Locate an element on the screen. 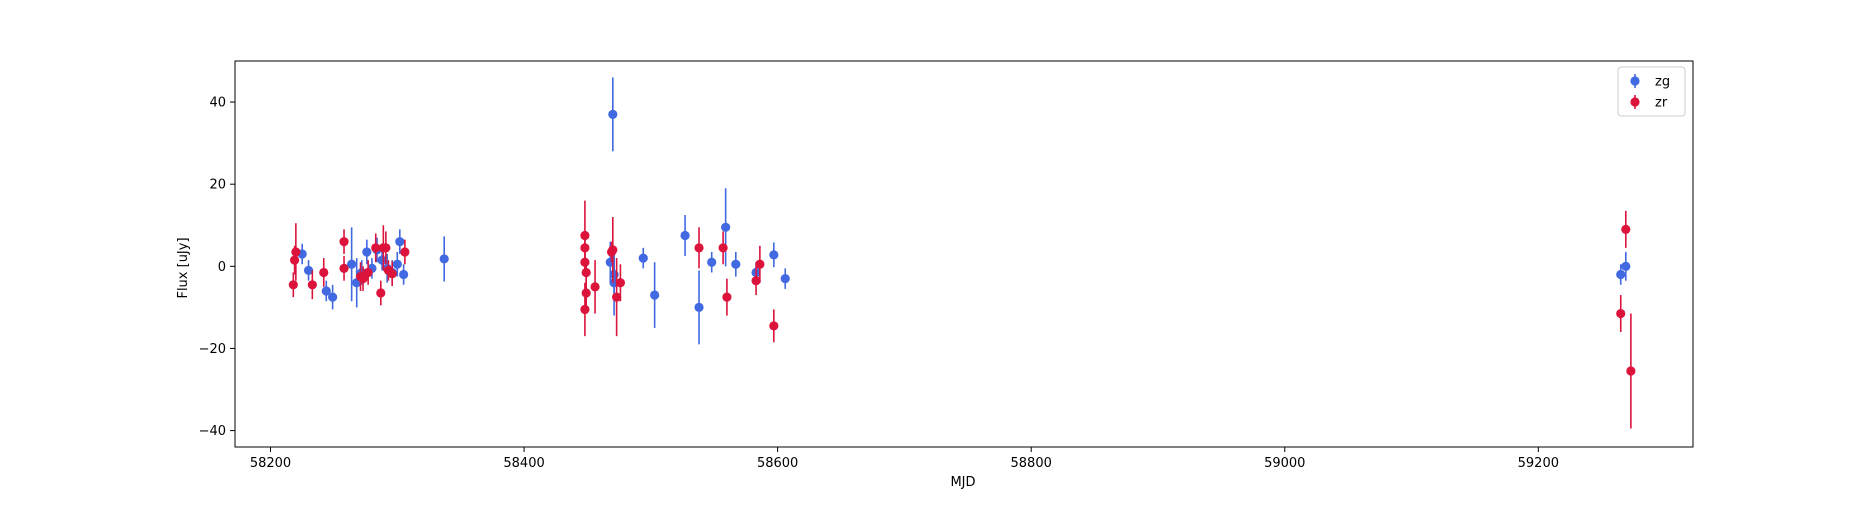 The width and height of the screenshot is (1875, 505). x-tick-label-58200: 58200 is located at coordinates (270, 463).